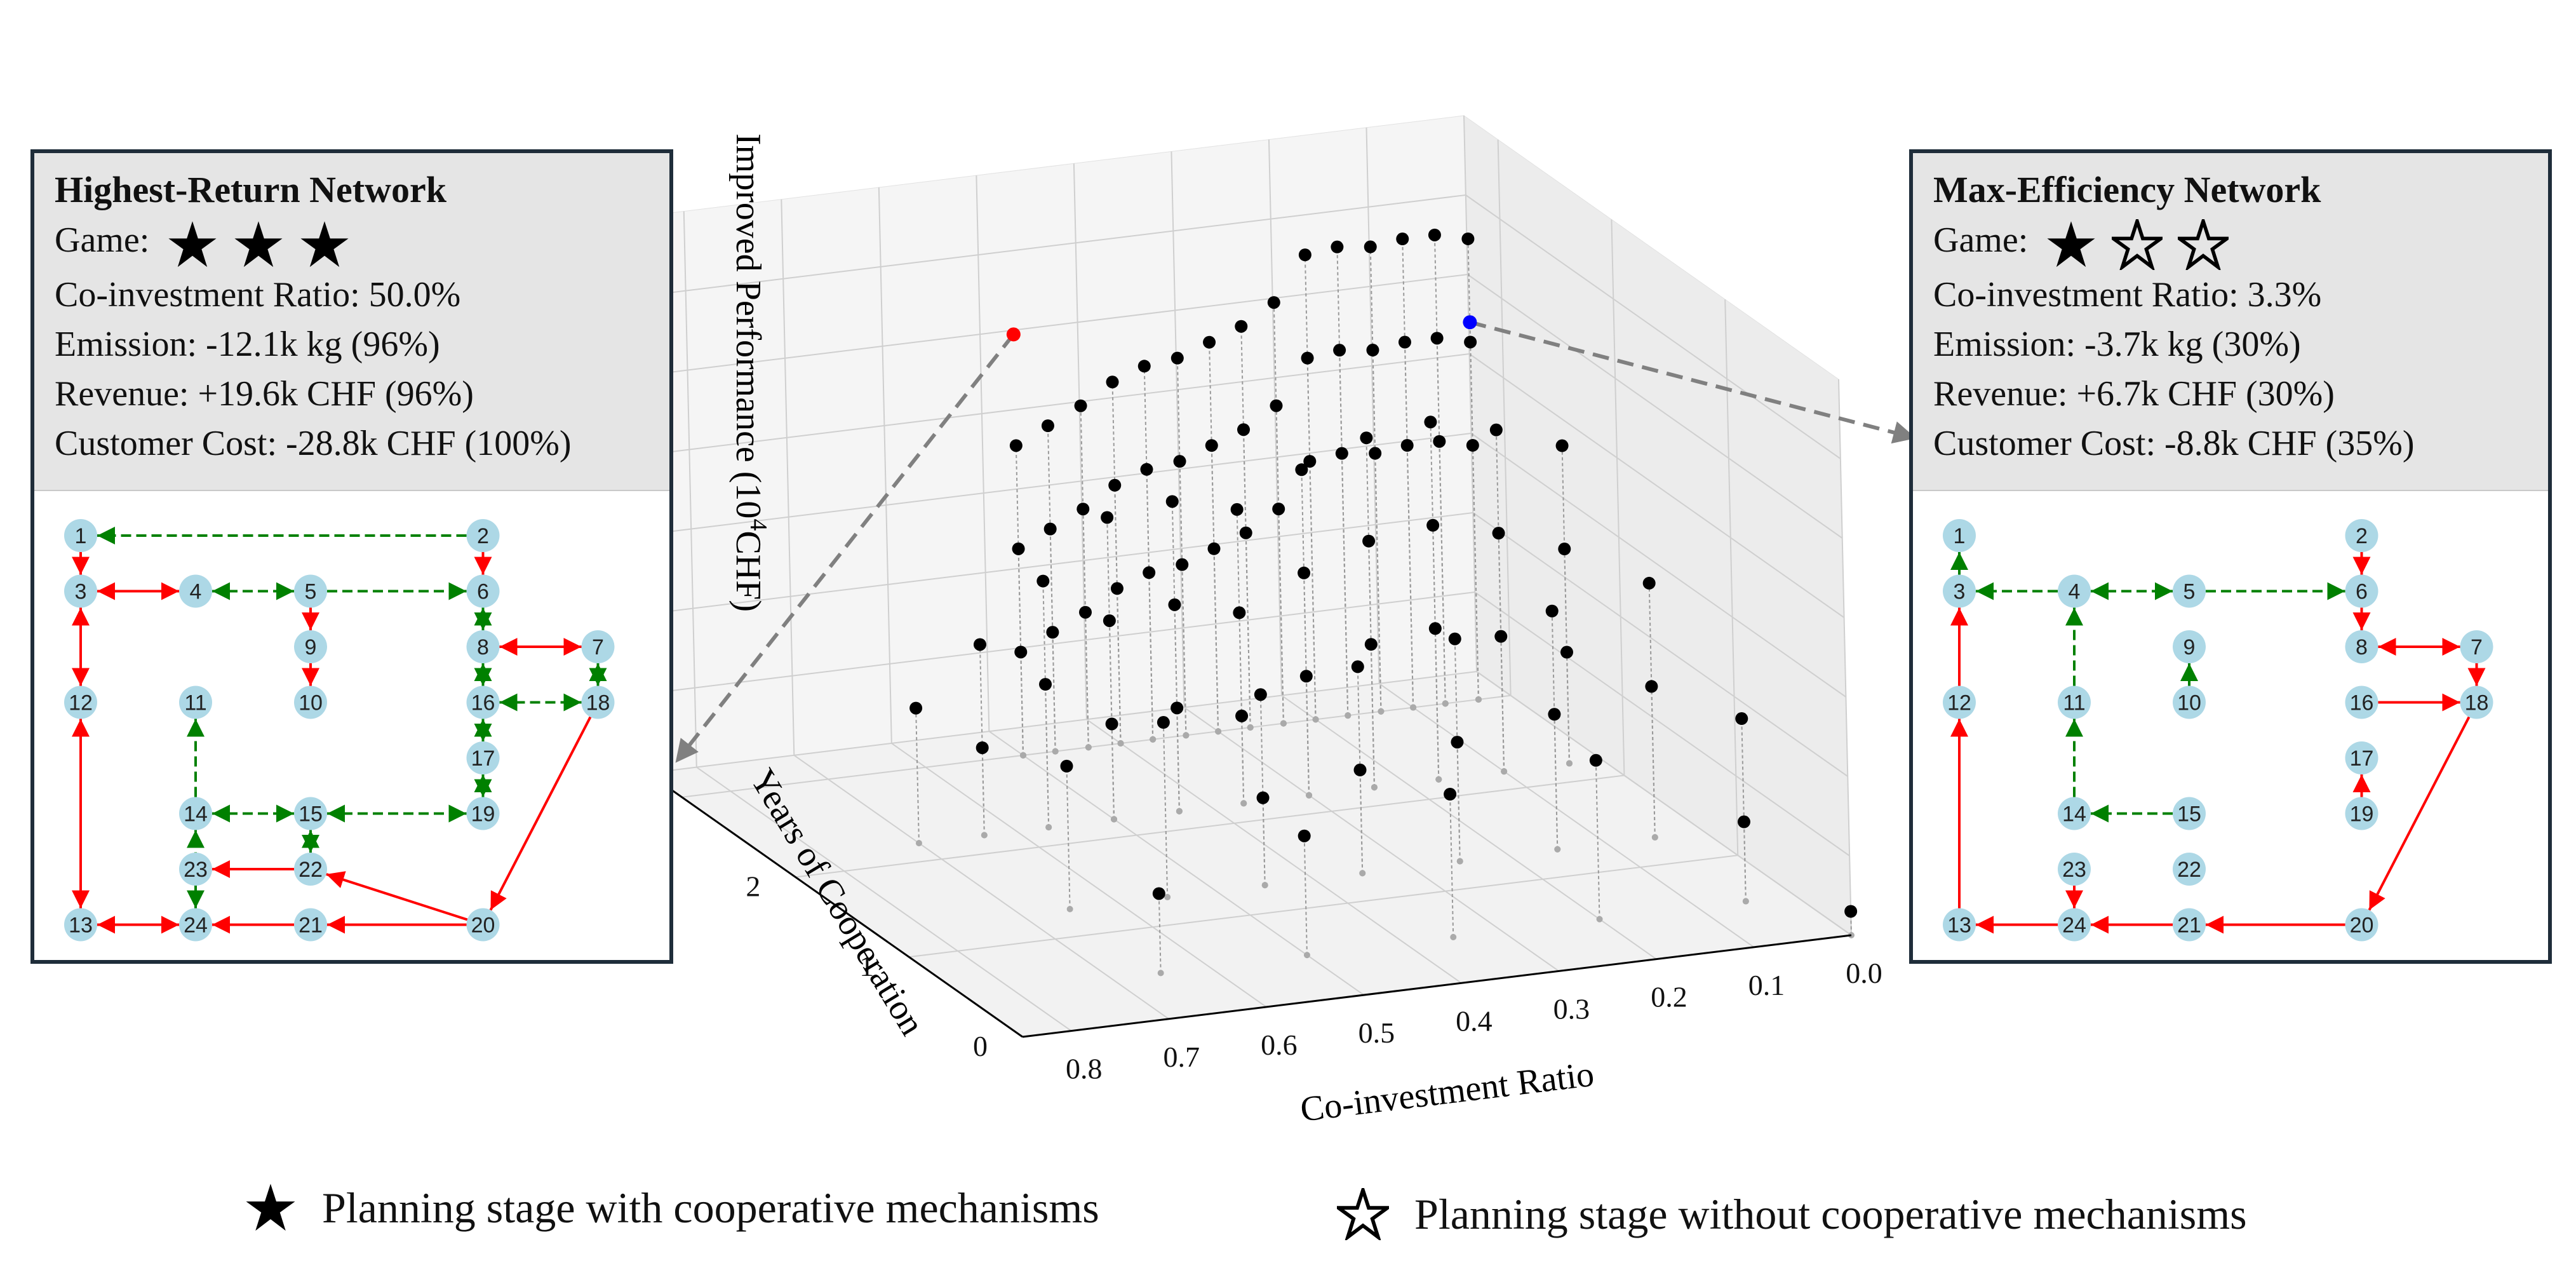 This screenshot has height=1284, width=2576. I want to click on x-tick-label: 0.1, so click(1766, 985).